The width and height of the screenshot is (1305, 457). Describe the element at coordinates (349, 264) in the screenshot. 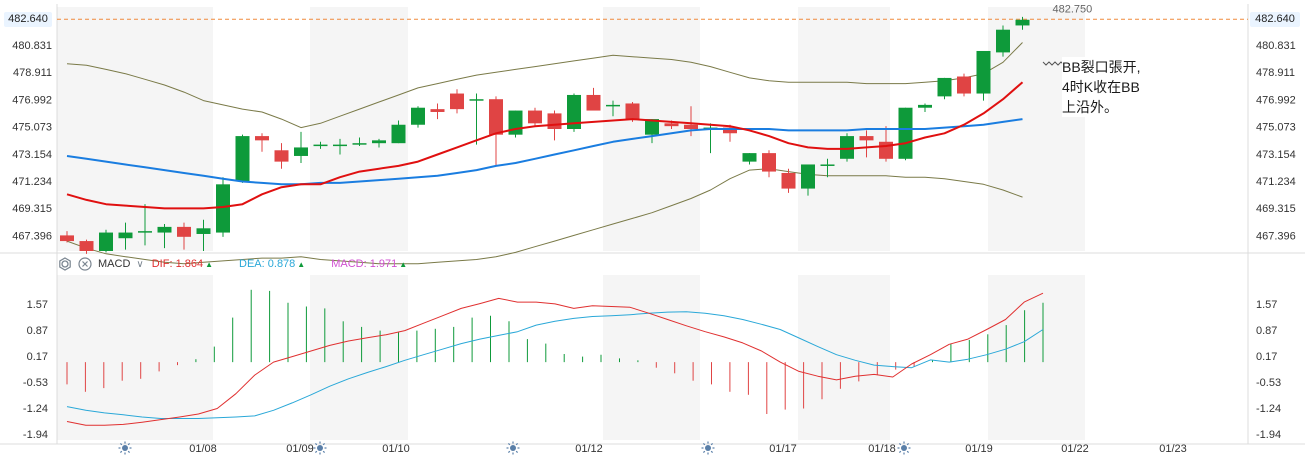

I see `macd-label: MACD:` at that location.